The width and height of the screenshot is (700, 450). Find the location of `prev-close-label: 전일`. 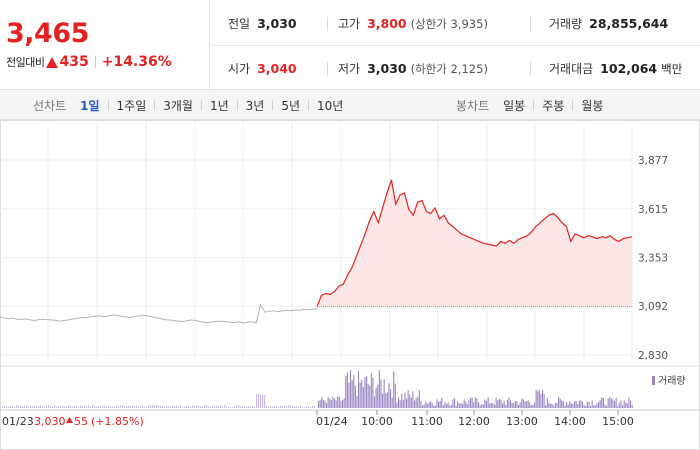

prev-close-label: 전일 is located at coordinates (239, 24).